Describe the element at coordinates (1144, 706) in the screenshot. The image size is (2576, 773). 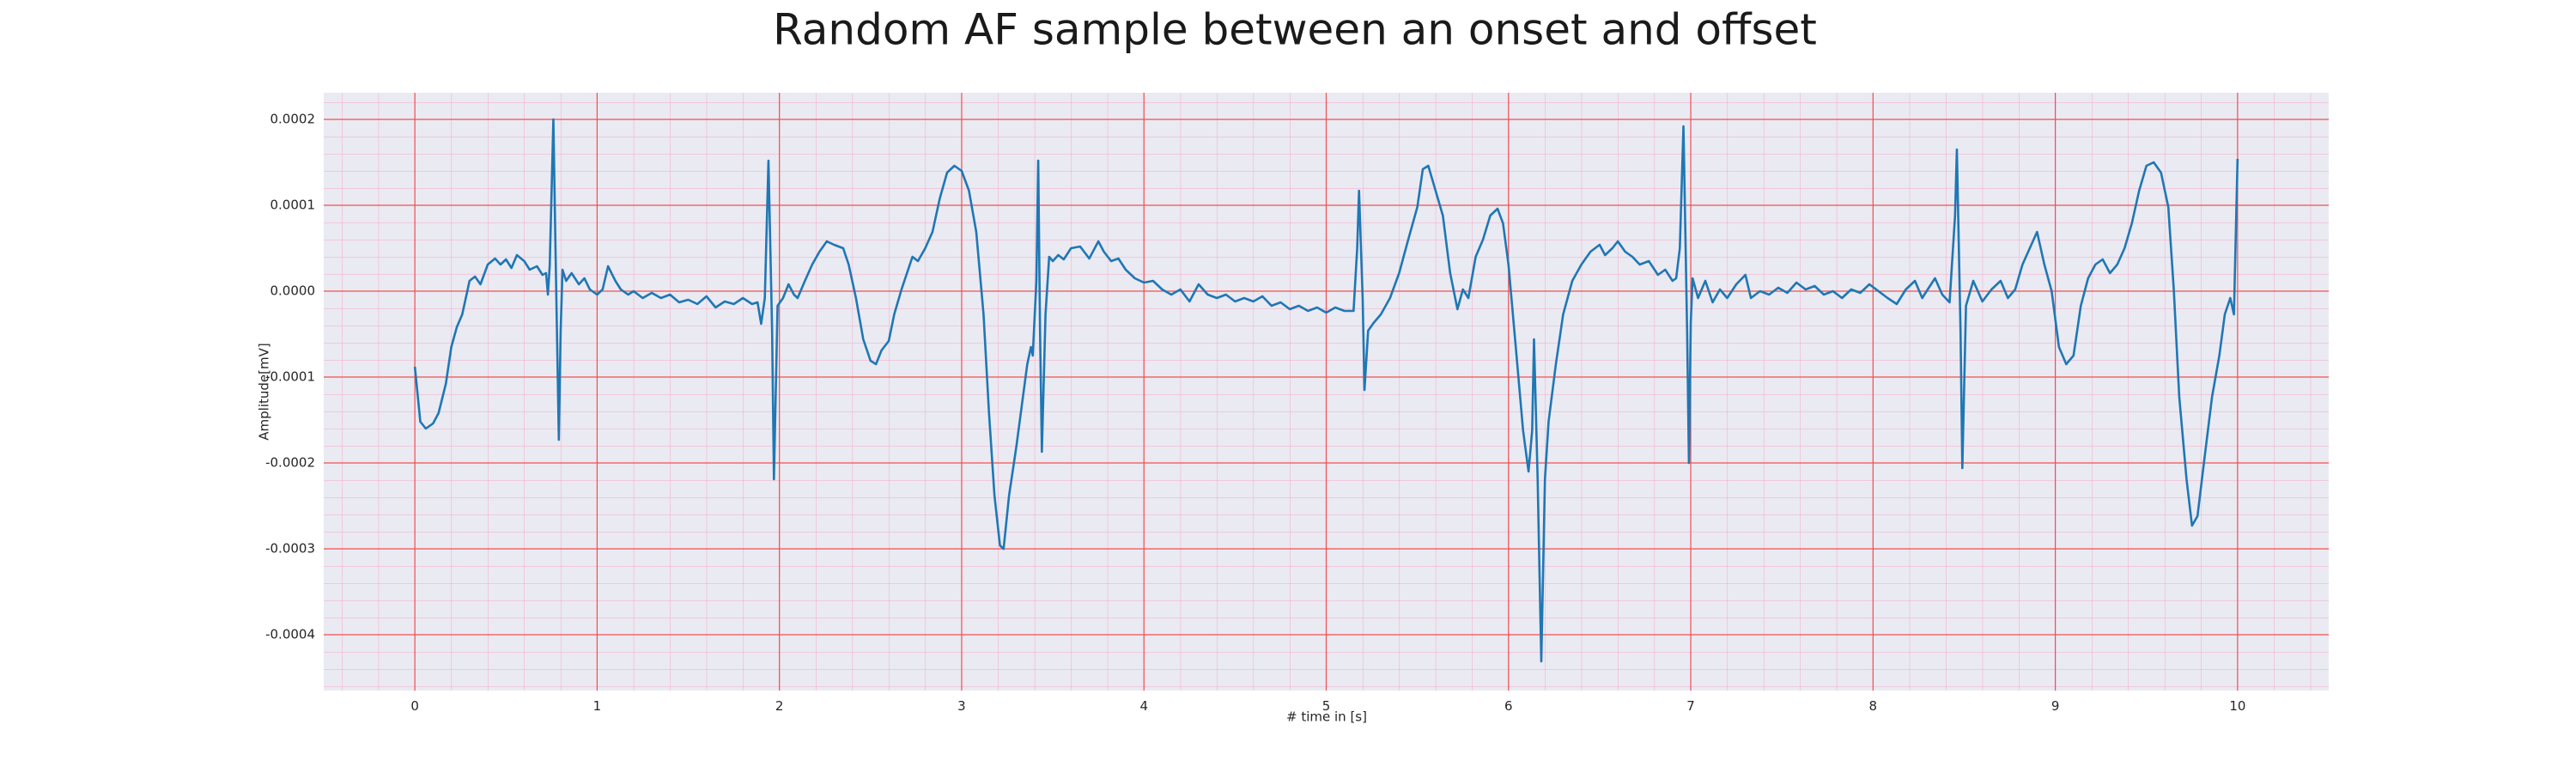
I see `x-tick-label: 4` at that location.